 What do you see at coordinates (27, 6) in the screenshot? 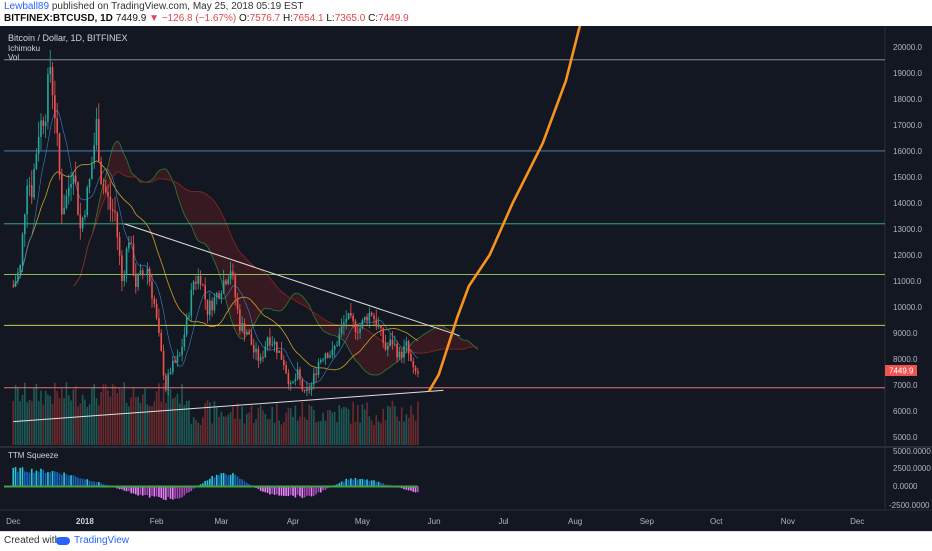
I see `author-name: Lewball89` at bounding box center [27, 6].